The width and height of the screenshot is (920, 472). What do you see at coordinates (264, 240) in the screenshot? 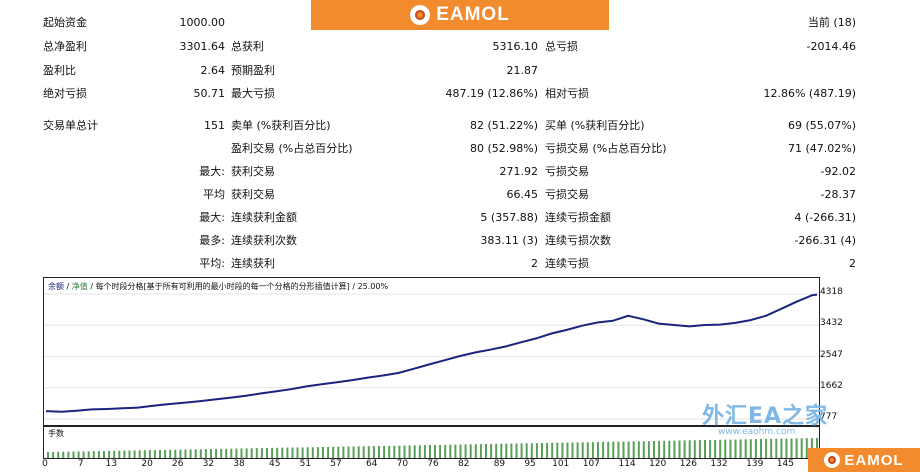
I see `label-max-consecutive-wins-count: 连续获利次数` at bounding box center [264, 240].